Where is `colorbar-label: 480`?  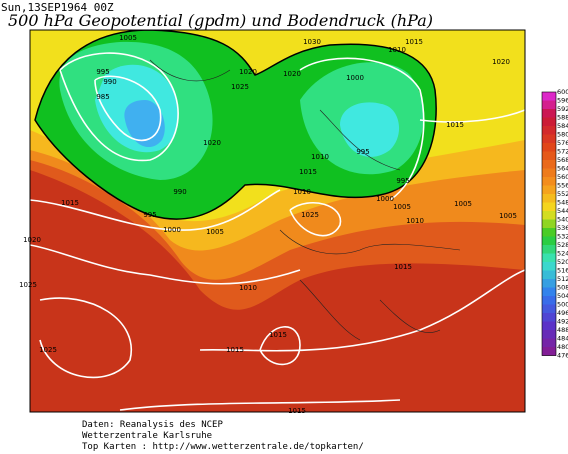 colorbar-label: 480 is located at coordinates (562, 347).